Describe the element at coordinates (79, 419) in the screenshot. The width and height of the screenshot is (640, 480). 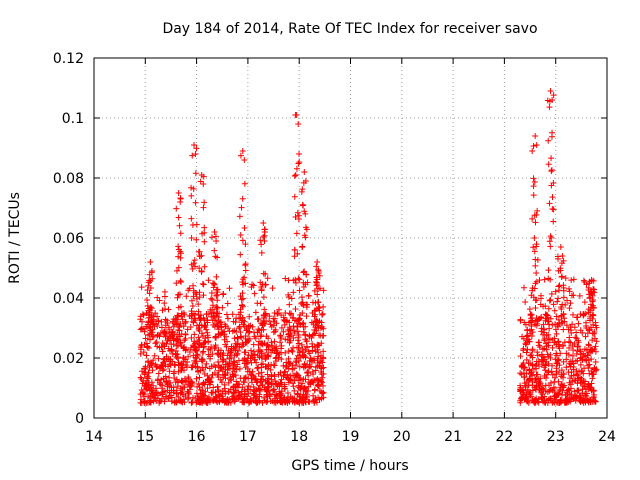
I see `y-tick-label: 0` at that location.